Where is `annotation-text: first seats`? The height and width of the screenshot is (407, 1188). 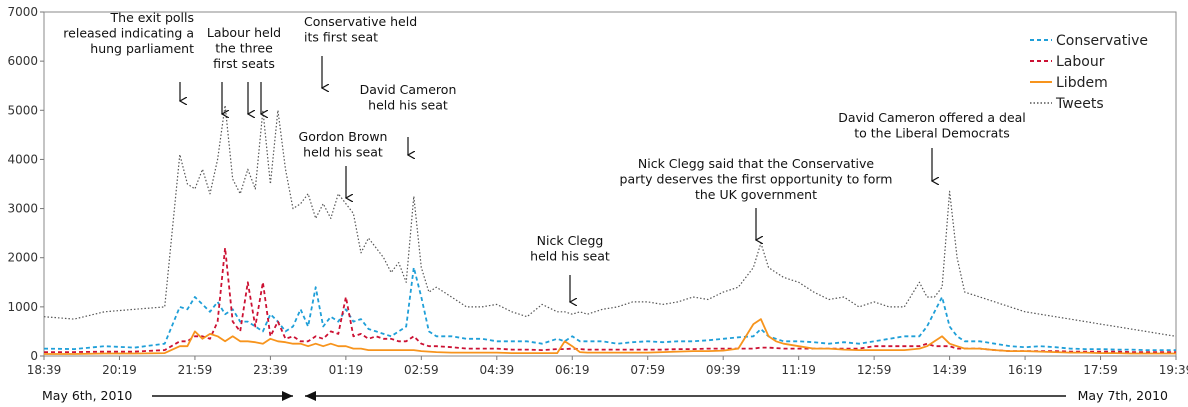 annotation-text: first seats is located at coordinates (244, 63).